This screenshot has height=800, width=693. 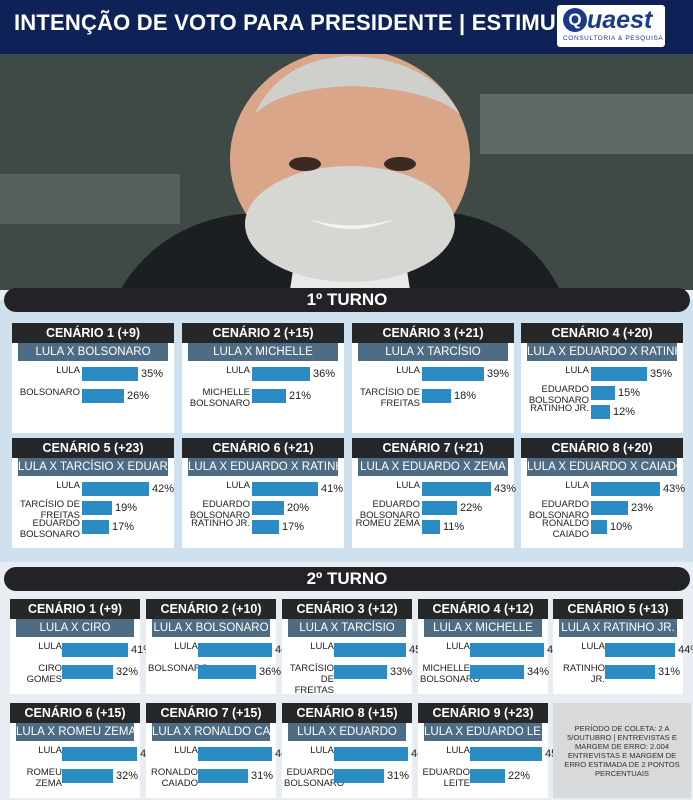 I want to click on vote-percent: 32%, so click(x=127, y=672).